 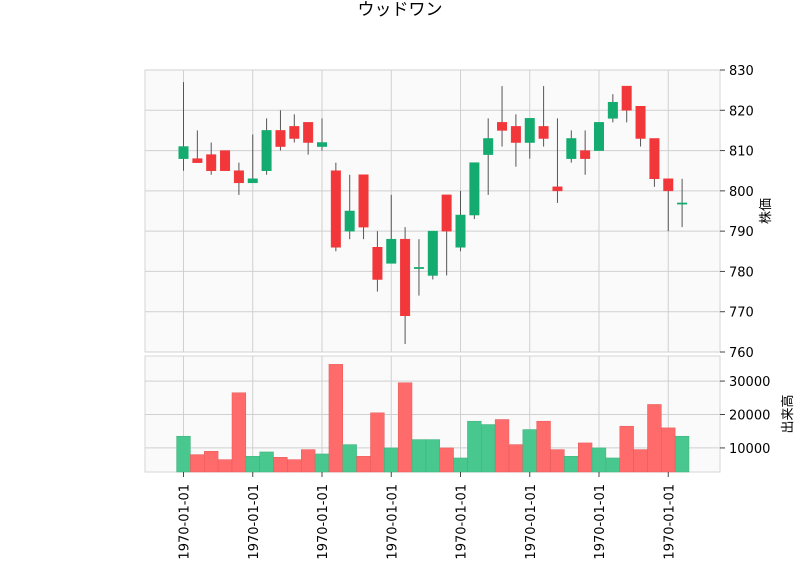 What do you see at coordinates (737, 212) in the screenshot?
I see `price-axis-ticks: 760 770 780 790 800 810 820 830` at bounding box center [737, 212].